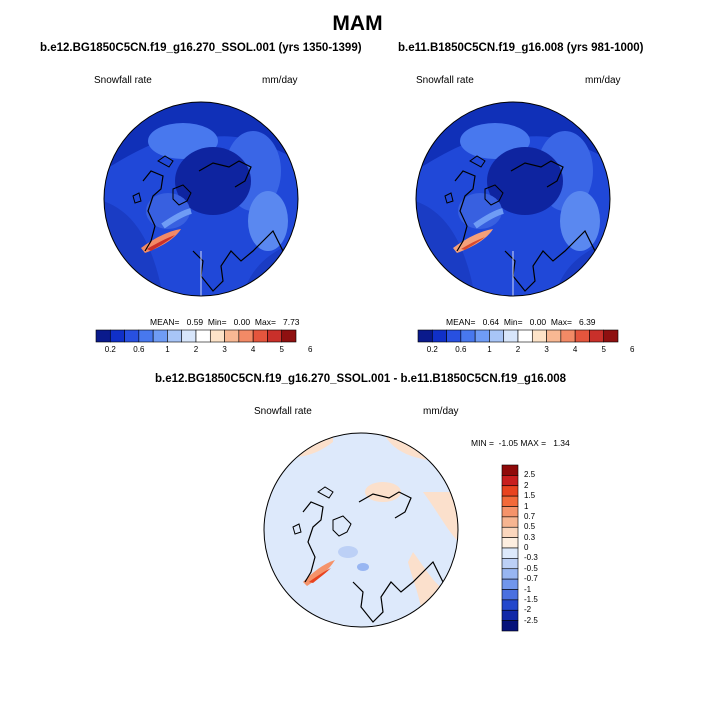 The height and width of the screenshot is (714, 715). What do you see at coordinates (526, 506) in the screenshot?
I see `difference-colorbar-label: 1` at bounding box center [526, 506].